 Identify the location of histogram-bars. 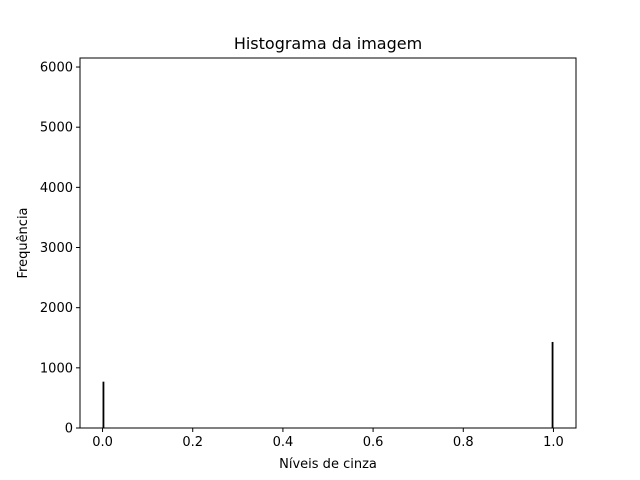
(328, 384).